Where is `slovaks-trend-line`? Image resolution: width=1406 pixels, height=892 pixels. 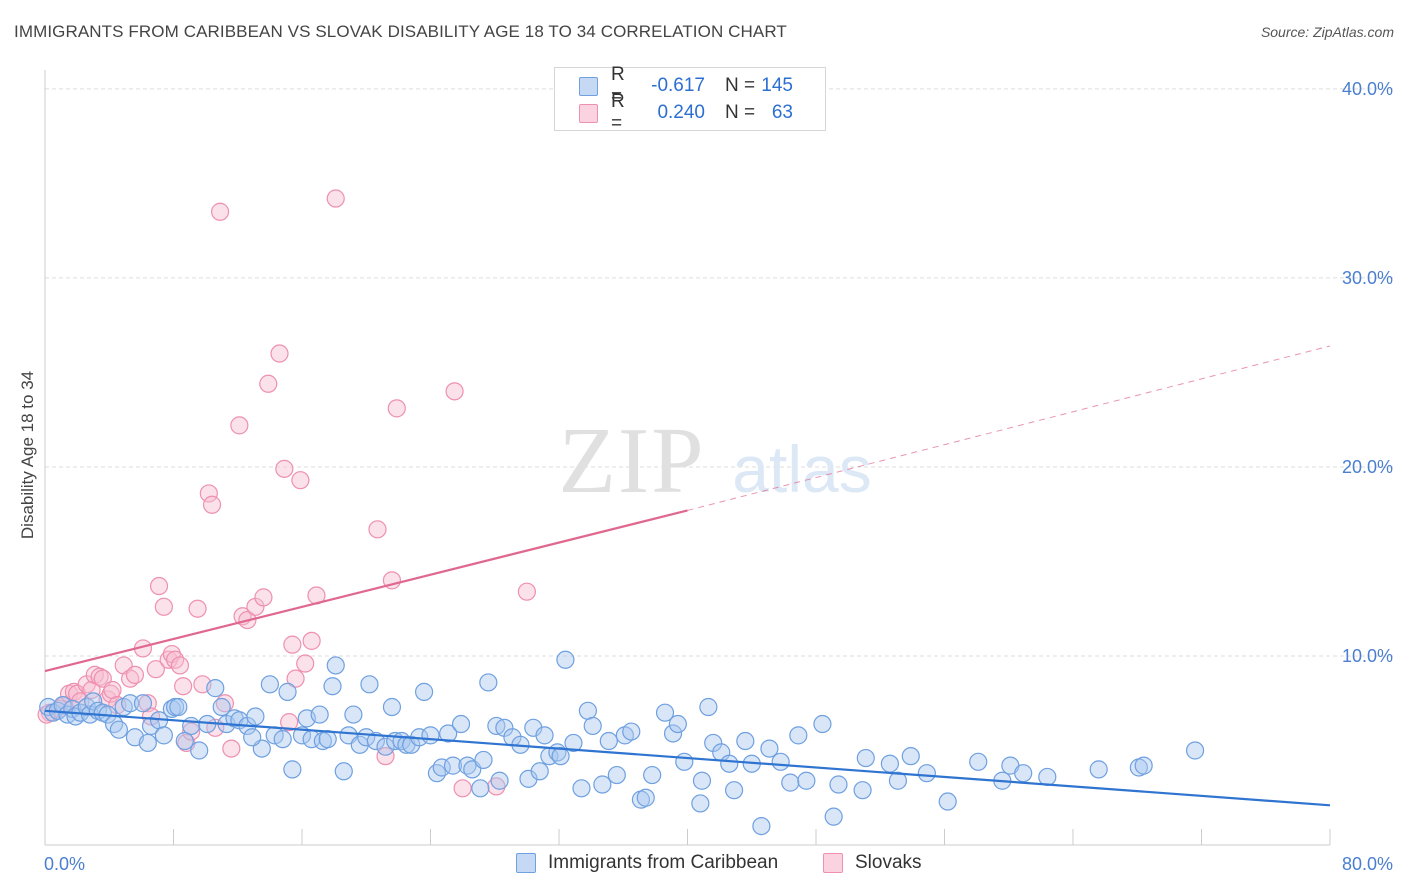
slovaks-trend-line is located at coordinates (366, 591).